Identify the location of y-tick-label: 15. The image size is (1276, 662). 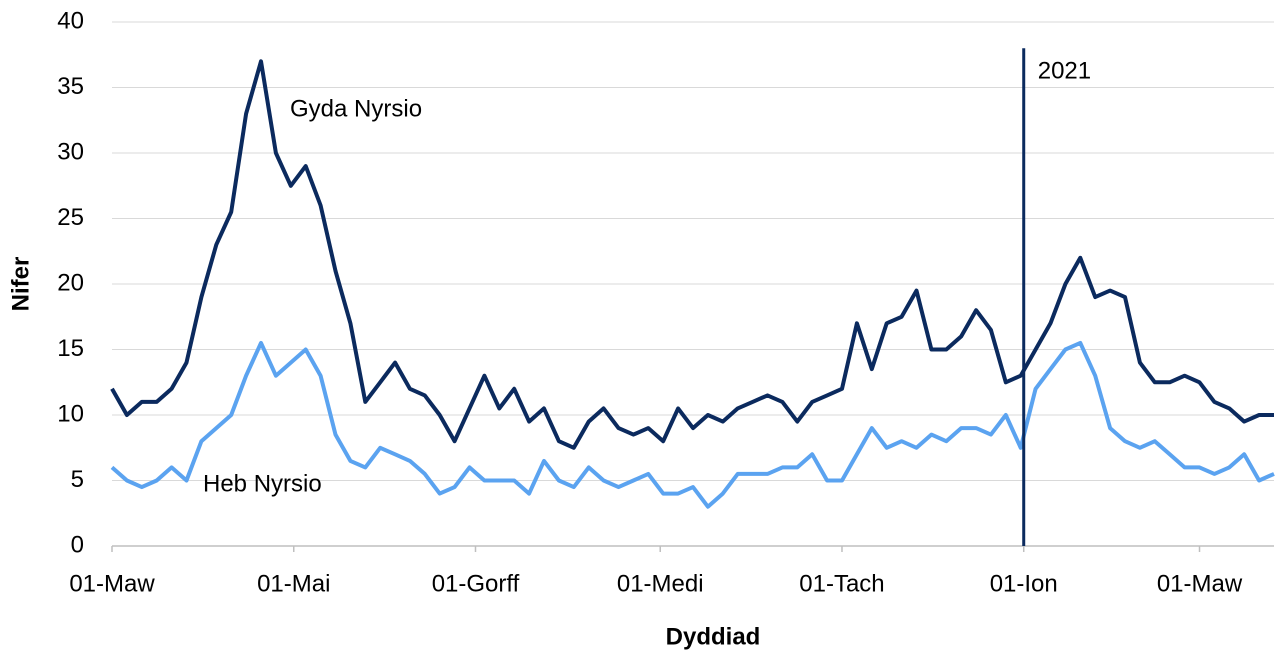
(70, 348).